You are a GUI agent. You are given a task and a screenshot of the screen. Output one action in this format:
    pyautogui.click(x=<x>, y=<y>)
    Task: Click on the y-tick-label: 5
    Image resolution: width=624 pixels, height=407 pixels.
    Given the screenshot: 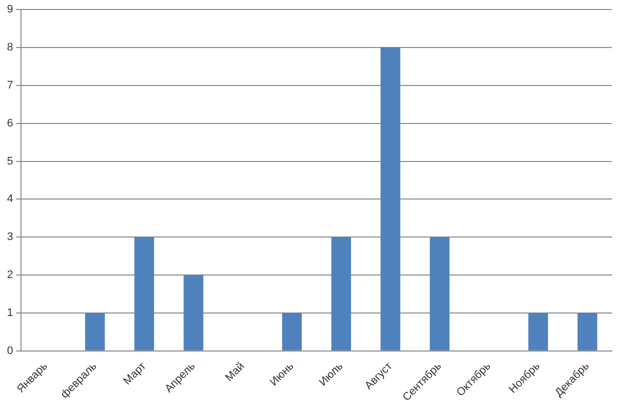 What is the action you would take?
    pyautogui.click(x=10, y=161)
    